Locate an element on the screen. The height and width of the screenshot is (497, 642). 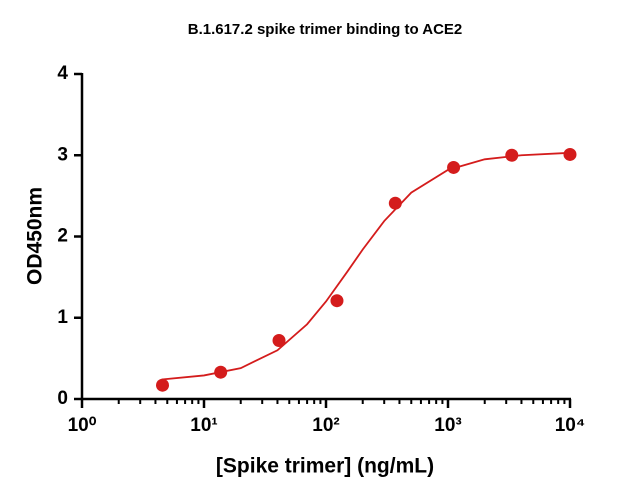
x-tick-label: 10¹ is located at coordinates (203, 425).